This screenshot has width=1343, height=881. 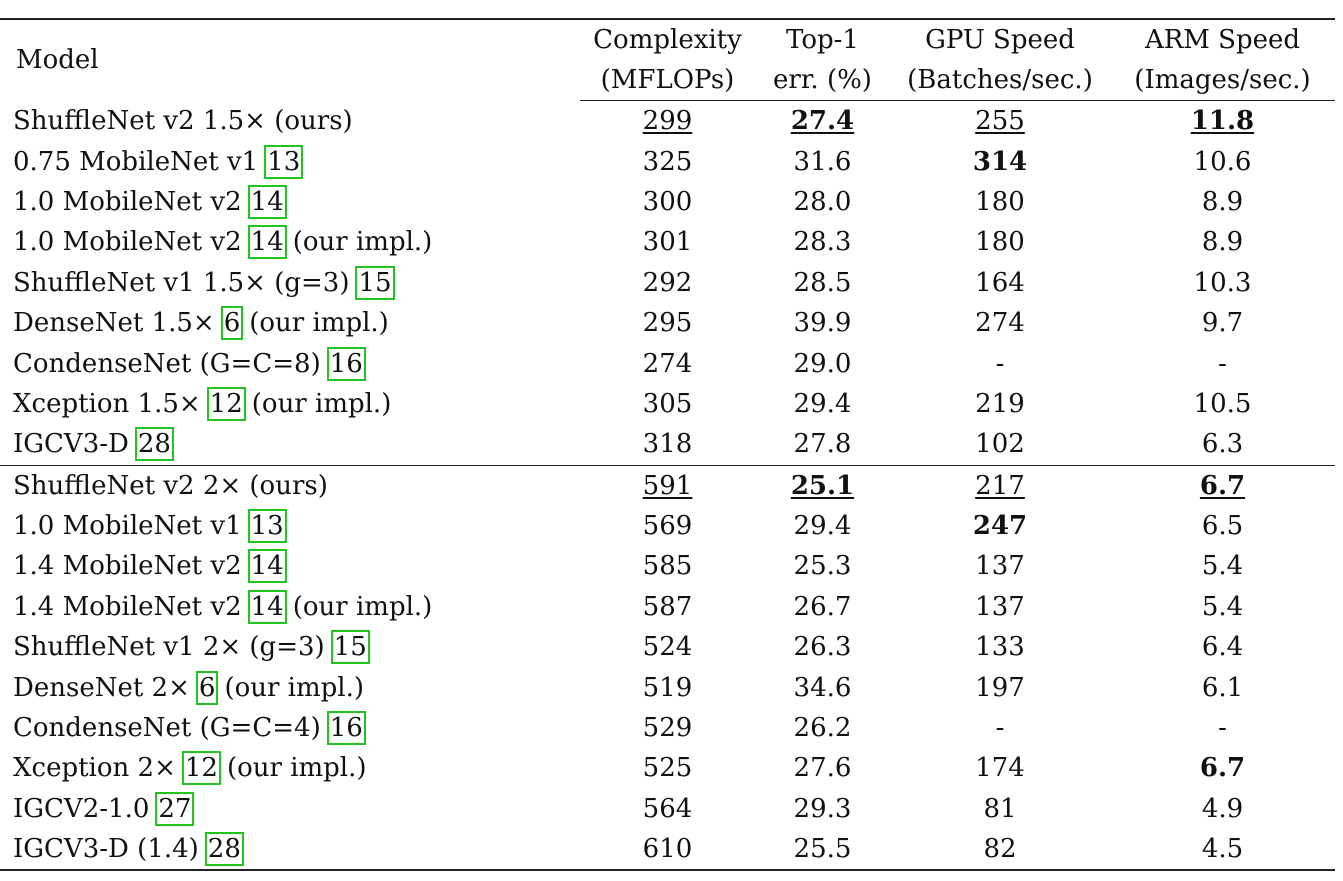 What do you see at coordinates (175, 808) in the screenshot?
I see `citation-link: 27` at bounding box center [175, 808].